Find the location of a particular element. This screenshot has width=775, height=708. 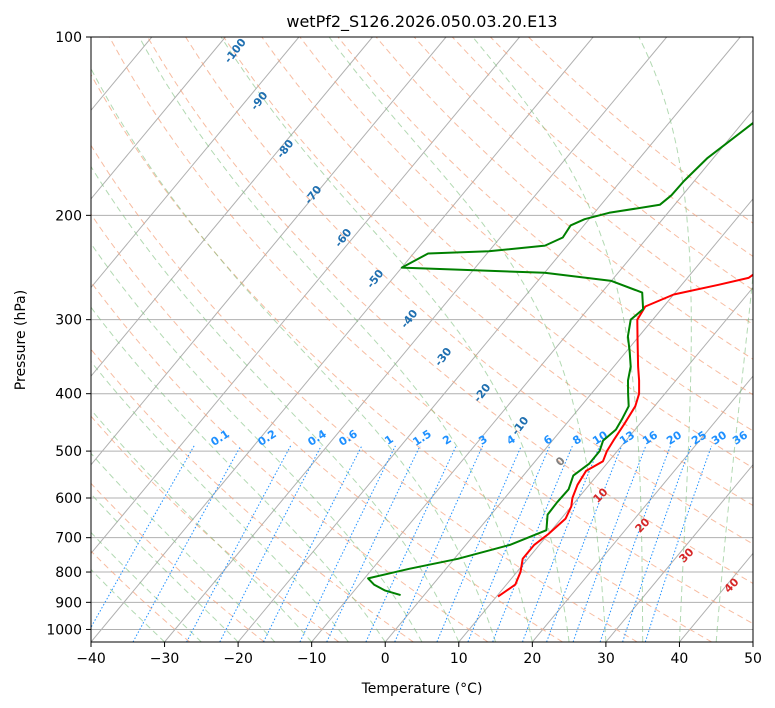

y-tick-label: 500 is located at coordinates (68, 452).